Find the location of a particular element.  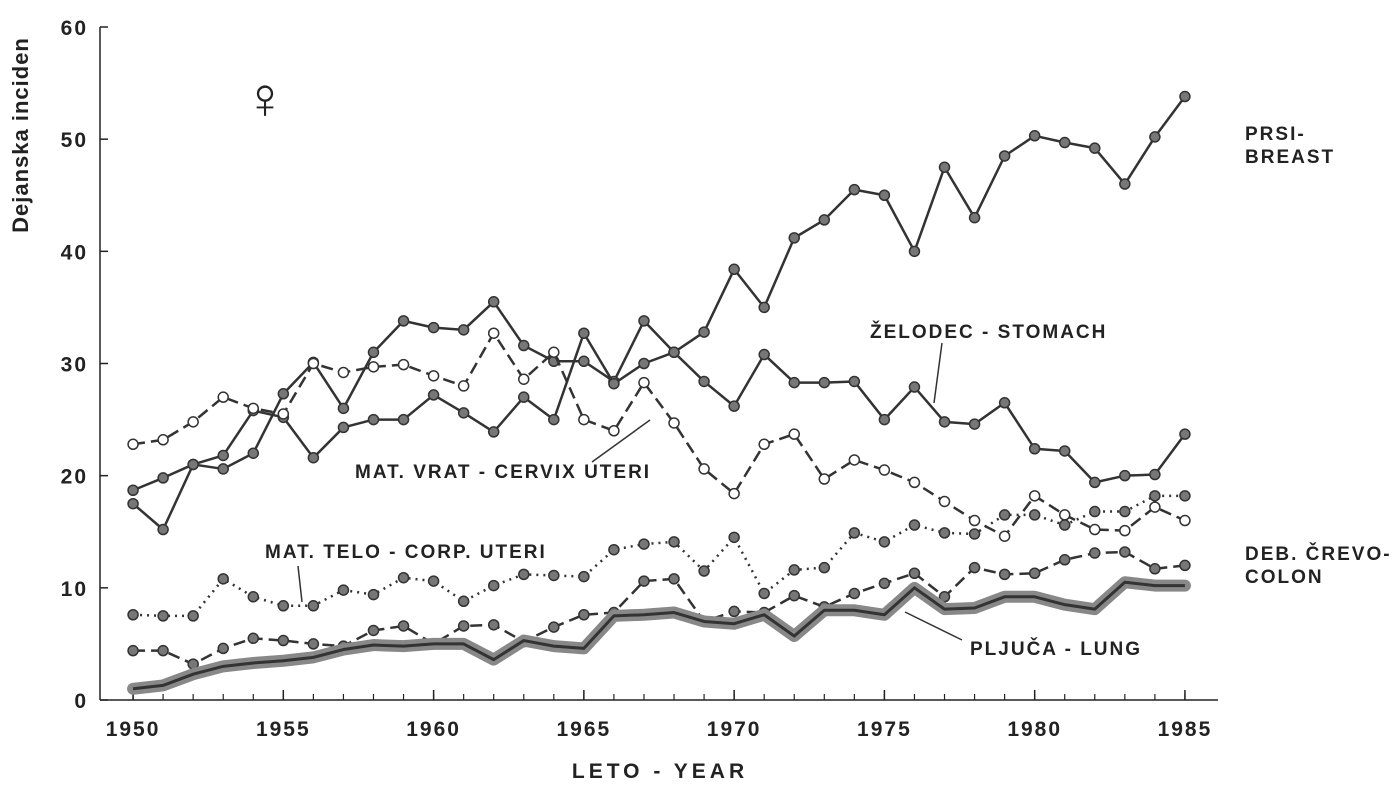

series-label: PLJUČA - LUNG is located at coordinates (1056, 649).